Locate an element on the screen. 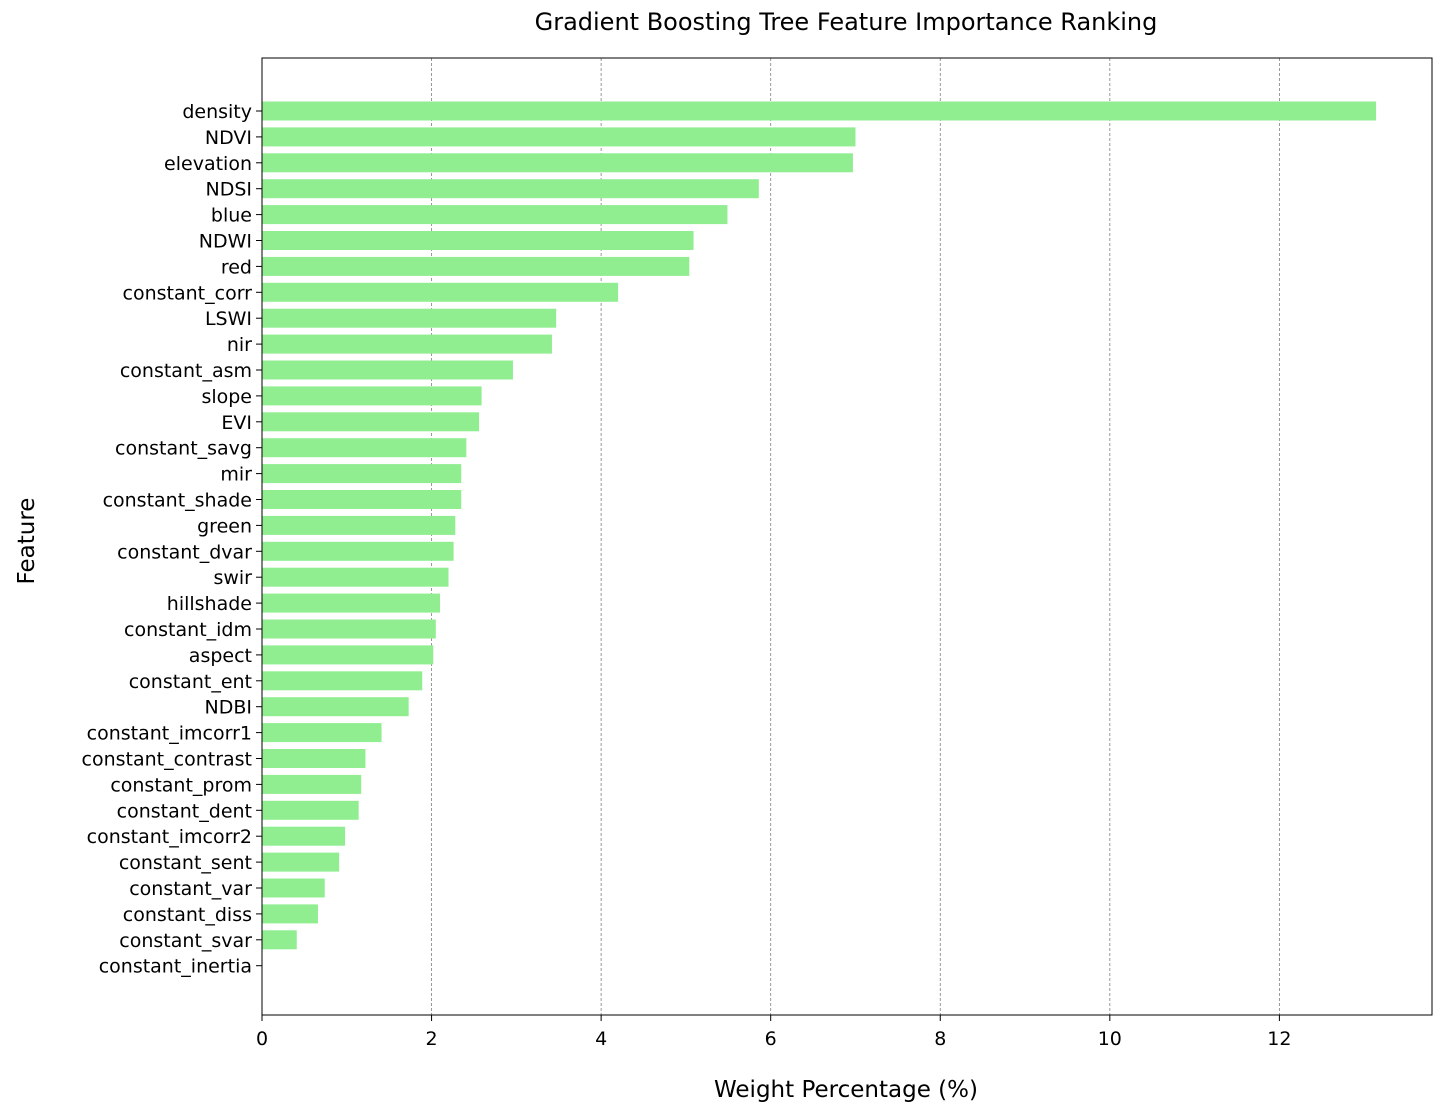  y-tick-label: NDSI is located at coordinates (228, 190).